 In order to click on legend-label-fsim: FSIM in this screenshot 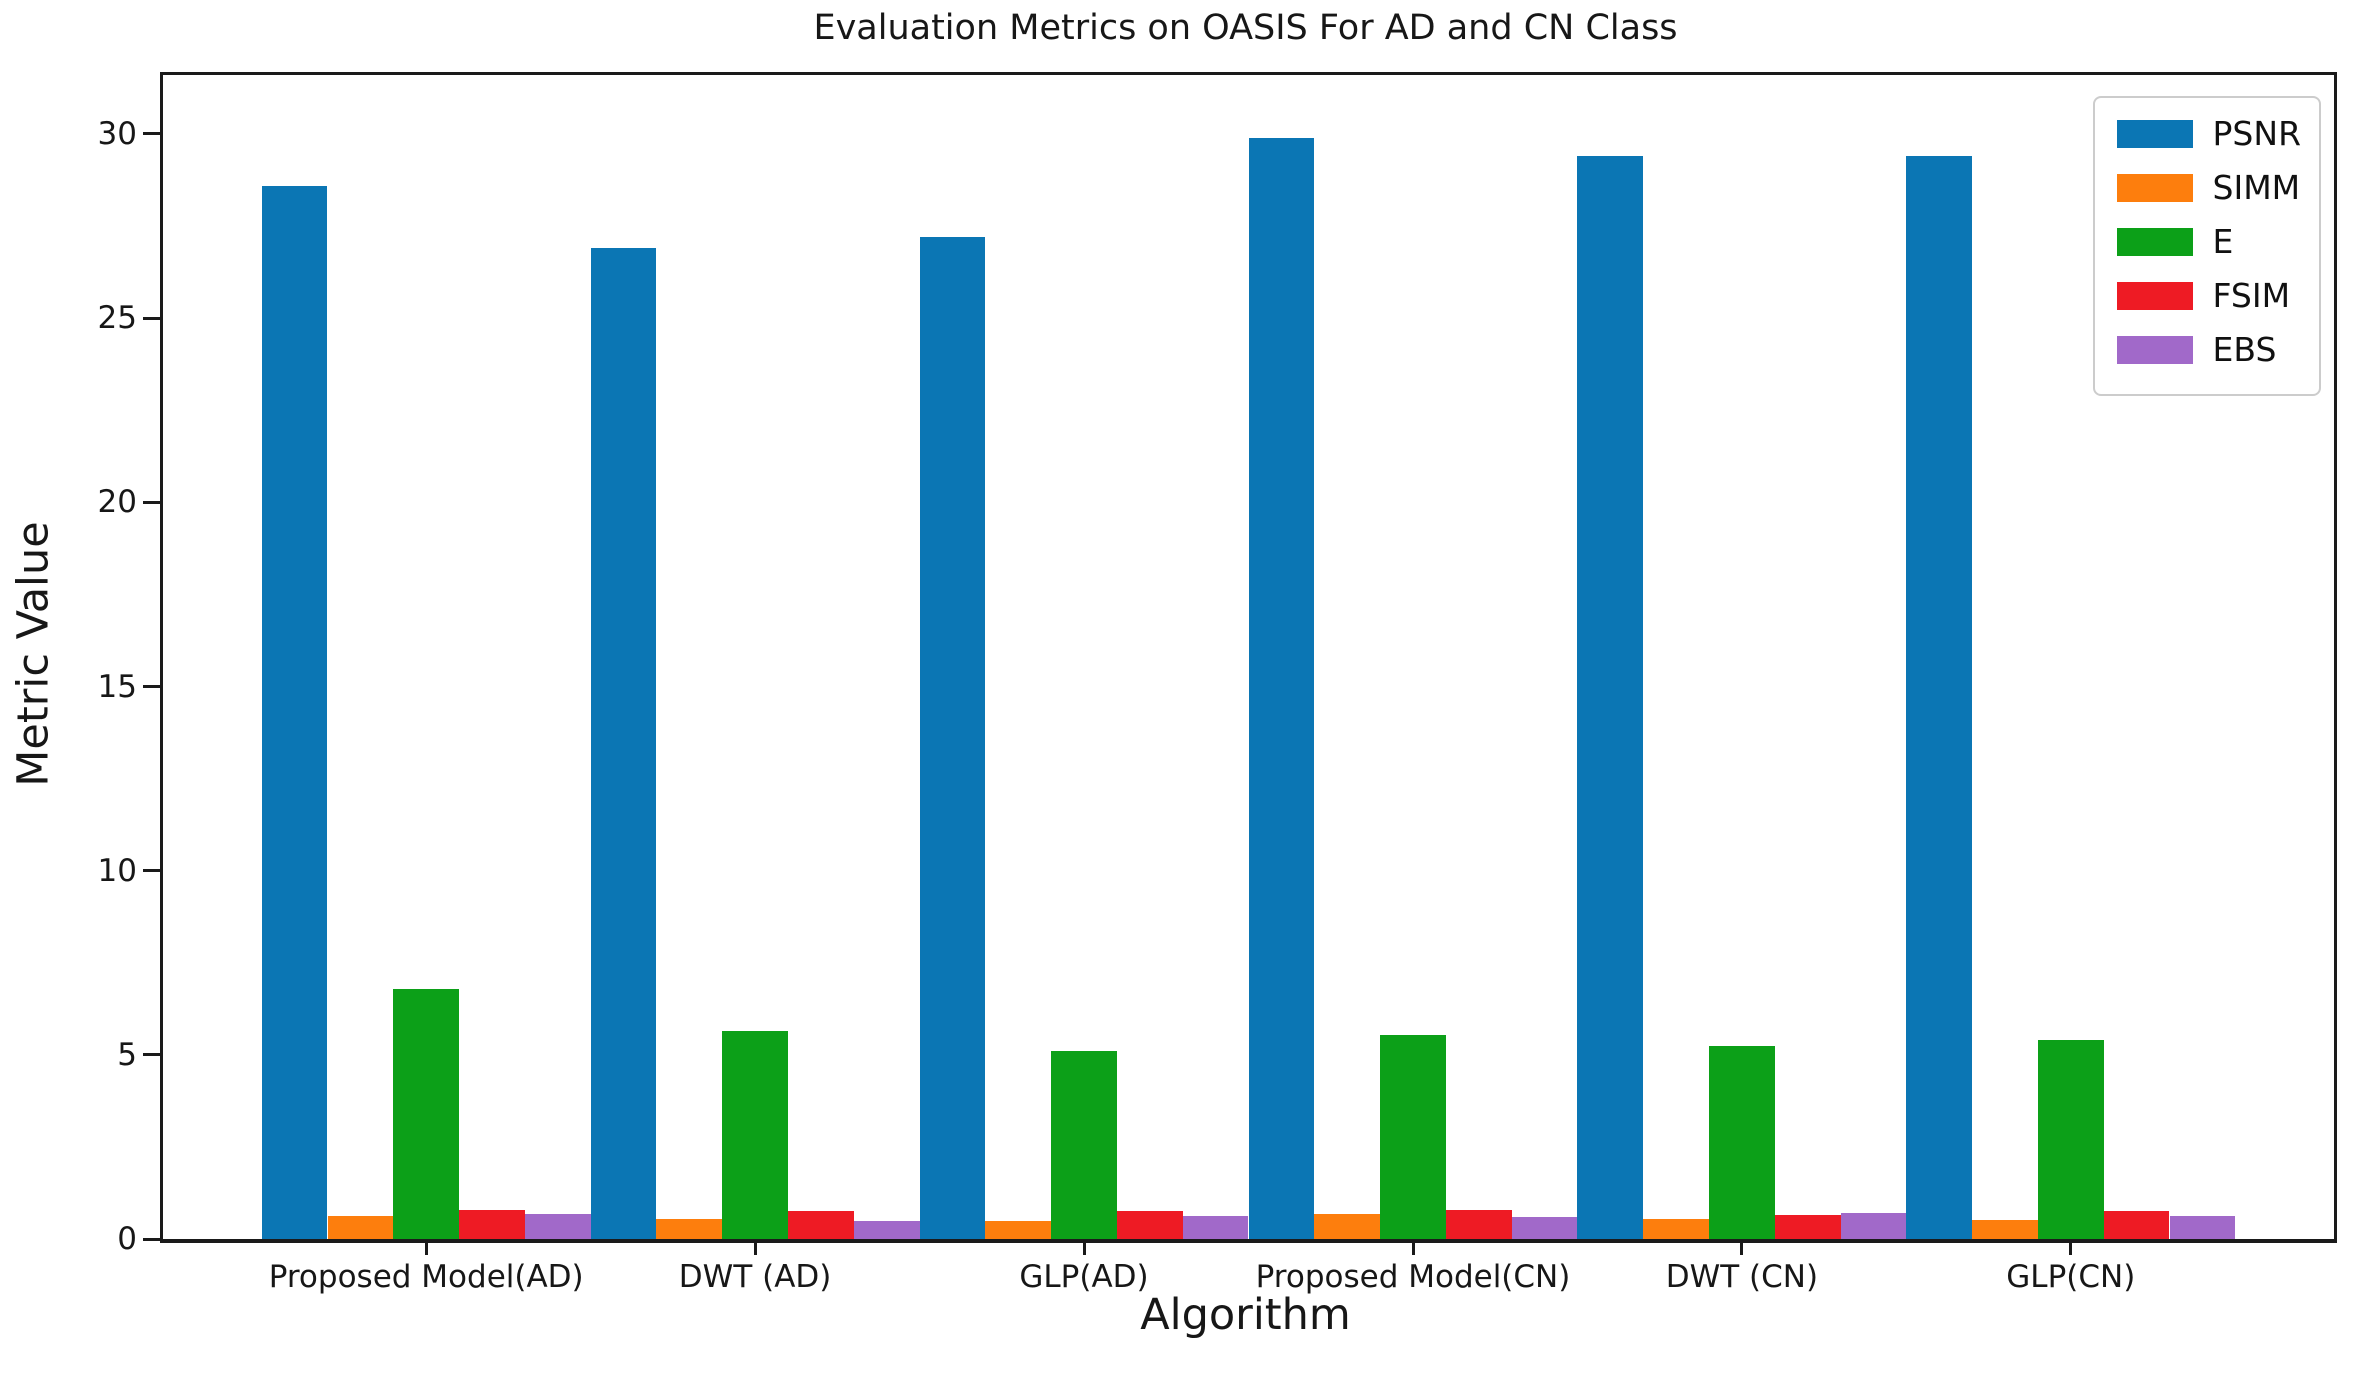, I will do `click(2251, 295)`.